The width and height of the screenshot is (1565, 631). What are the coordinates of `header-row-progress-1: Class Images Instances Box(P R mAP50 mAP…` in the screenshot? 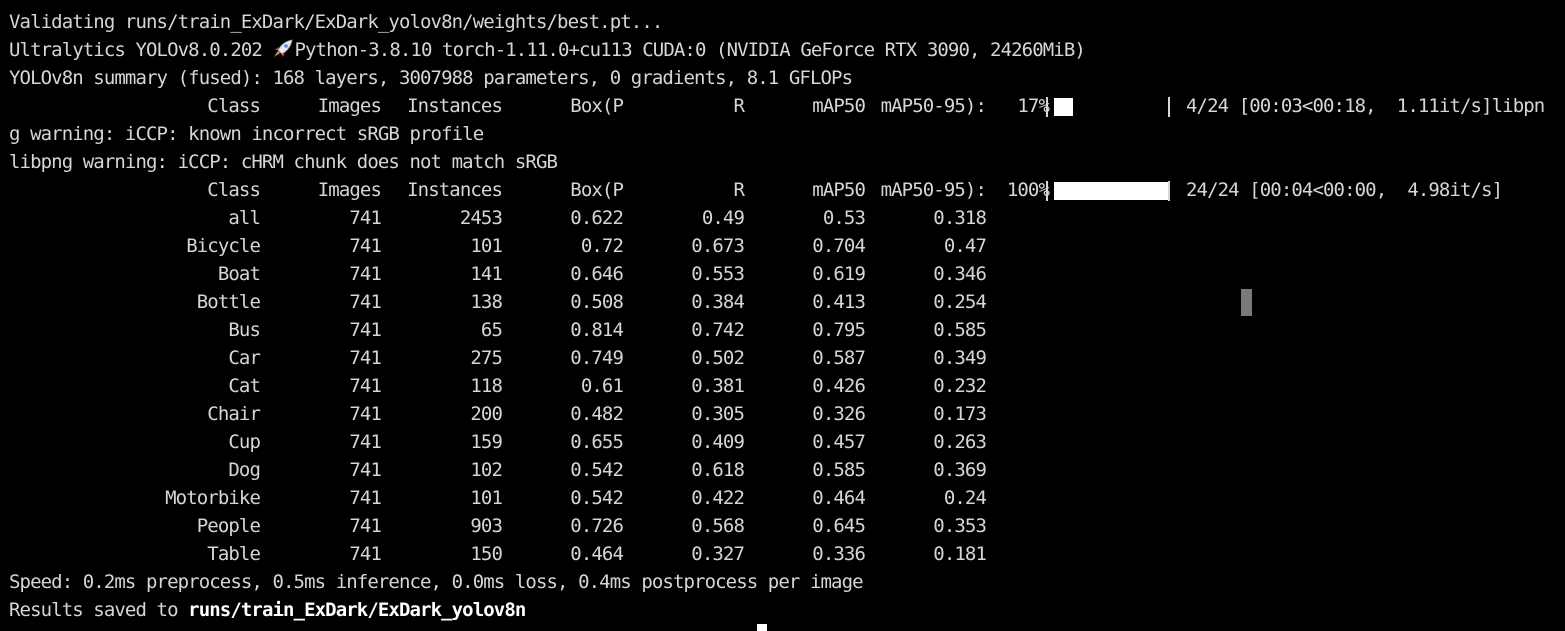 It's located at (784, 106).